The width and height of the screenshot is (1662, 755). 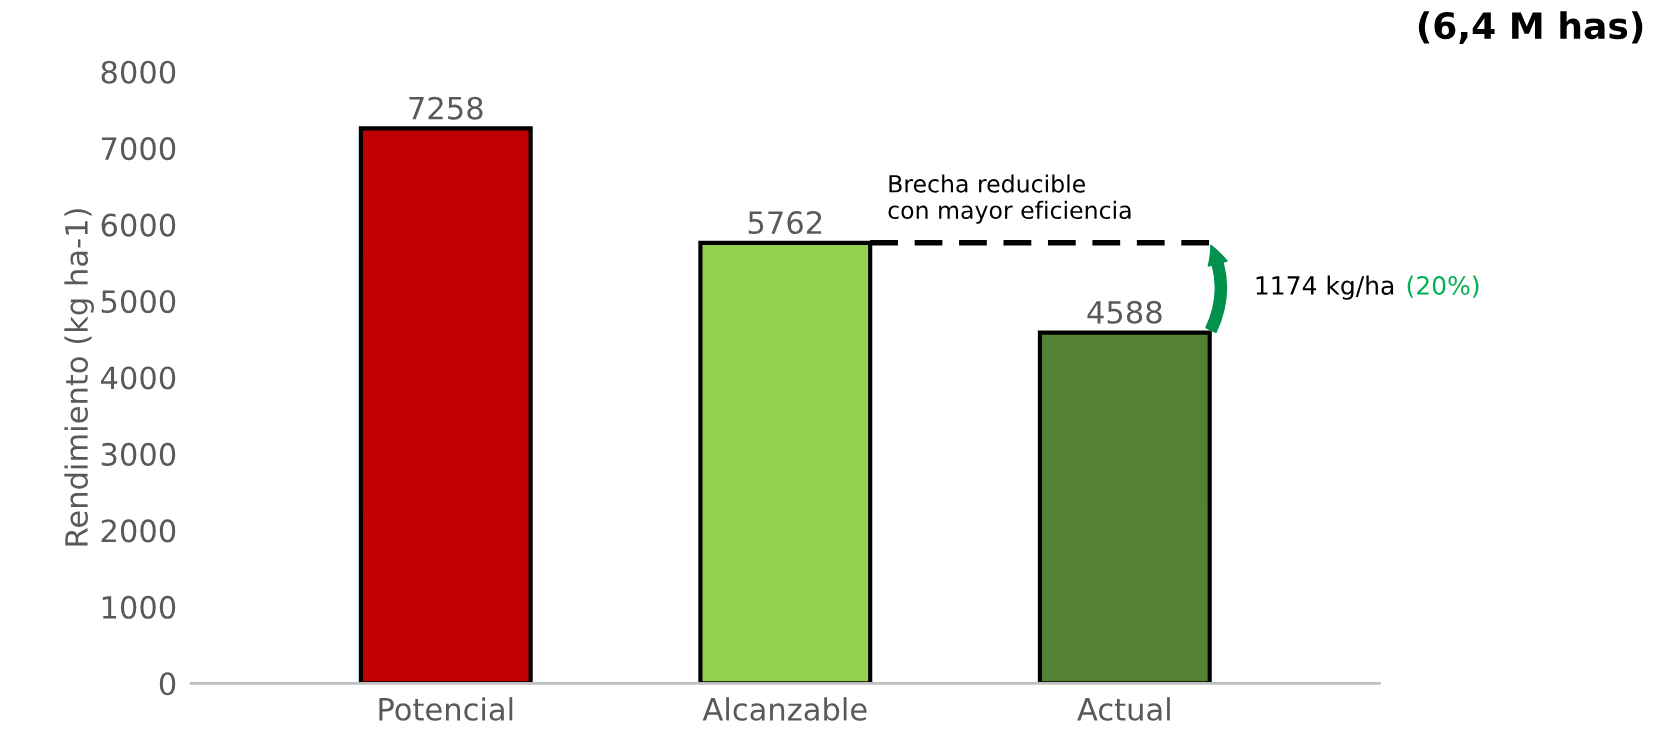 What do you see at coordinates (1443, 286) in the screenshot?
I see `text: (20%)` at bounding box center [1443, 286].